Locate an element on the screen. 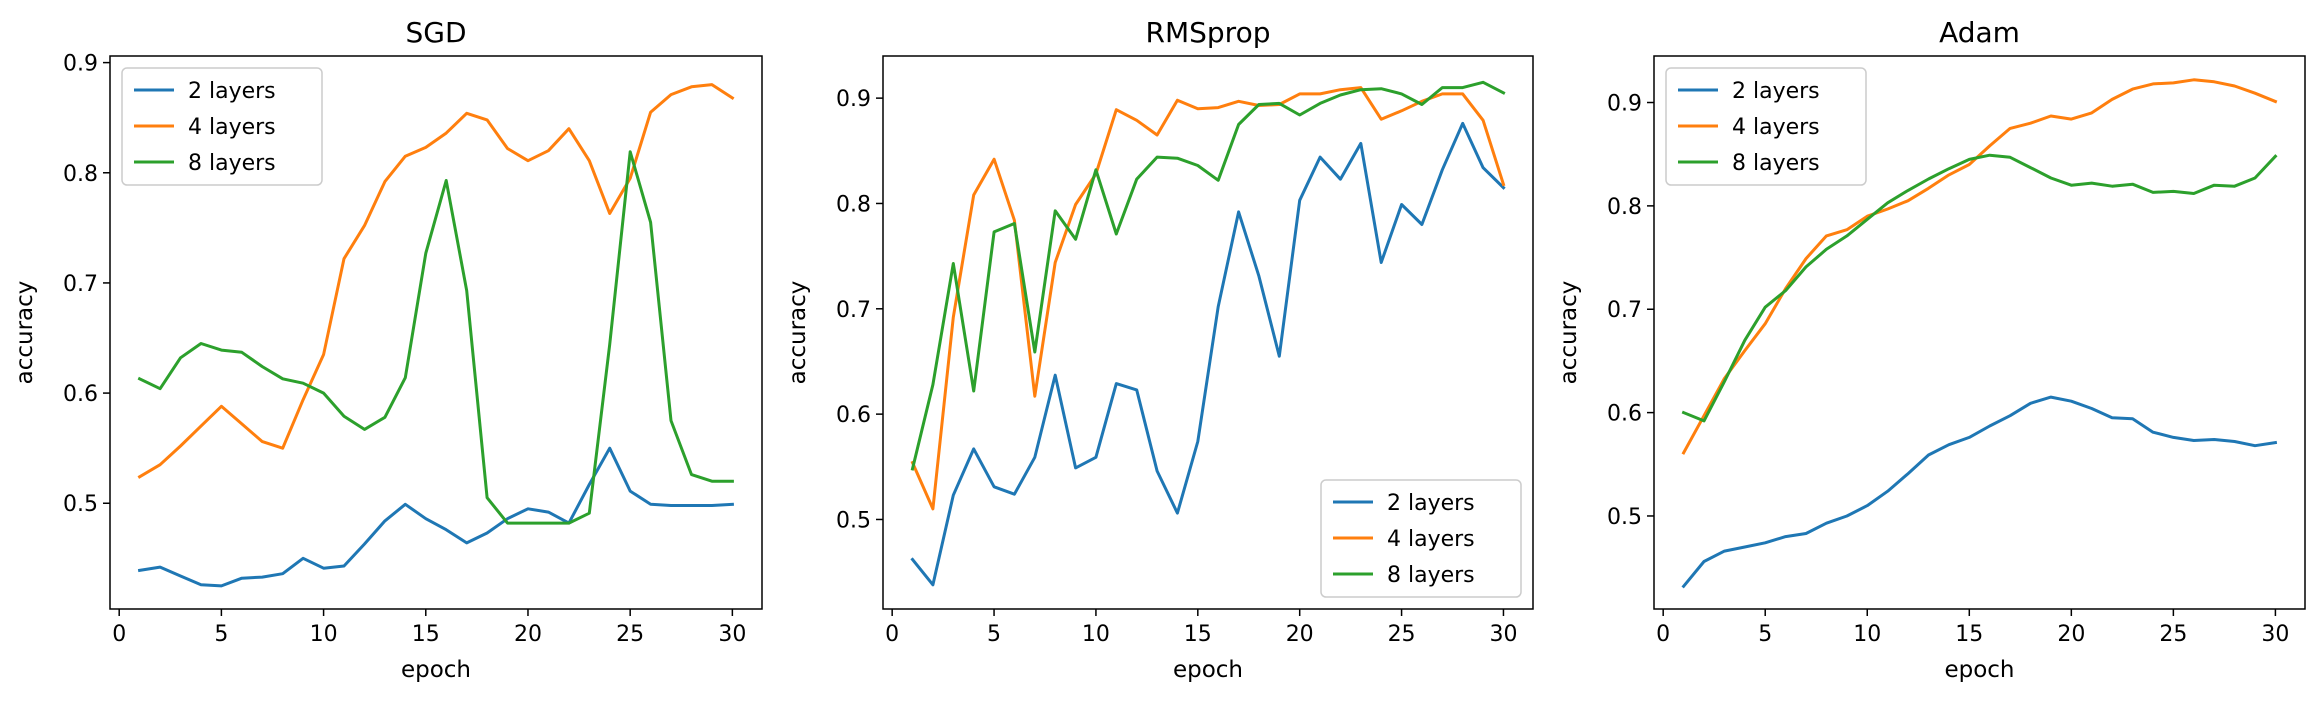 The width and height of the screenshot is (2321, 702). chart-title: SGD is located at coordinates (435, 32).